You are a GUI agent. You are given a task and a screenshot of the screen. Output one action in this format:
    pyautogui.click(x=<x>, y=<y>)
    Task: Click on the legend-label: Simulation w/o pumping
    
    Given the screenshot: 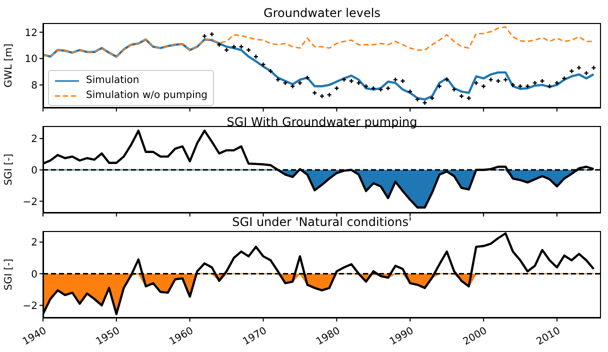 What is the action you would take?
    pyautogui.click(x=147, y=95)
    